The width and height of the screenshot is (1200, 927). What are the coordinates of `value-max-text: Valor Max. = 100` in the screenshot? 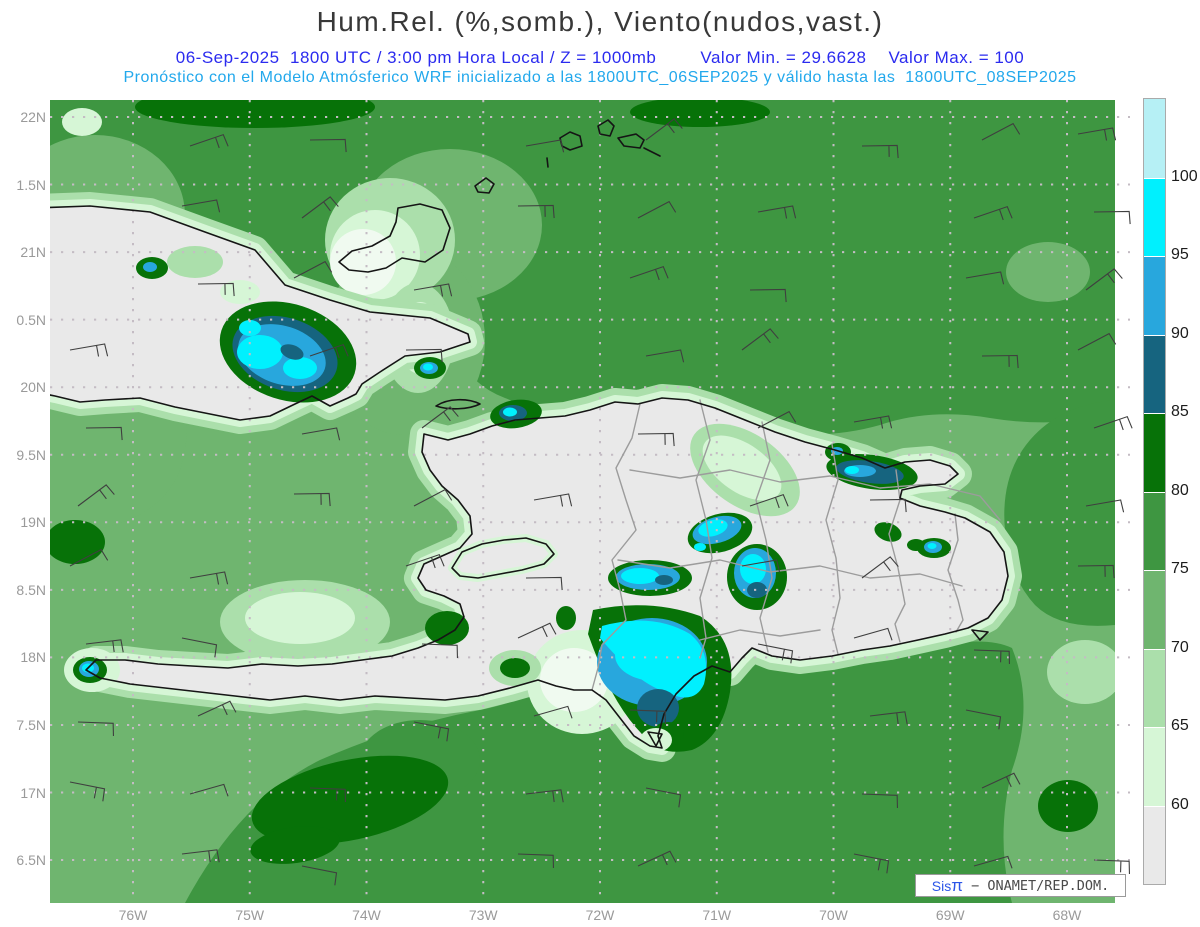 It's located at (956, 57).